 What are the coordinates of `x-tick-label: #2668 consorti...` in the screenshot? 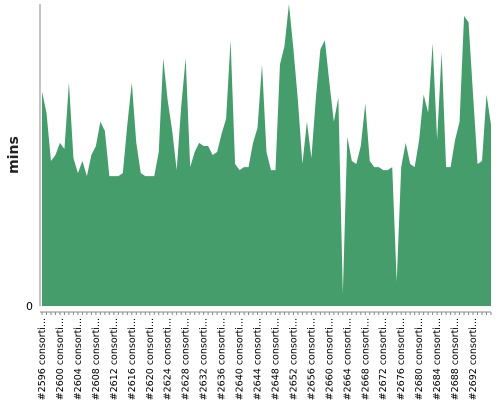 It's located at (365, 359).